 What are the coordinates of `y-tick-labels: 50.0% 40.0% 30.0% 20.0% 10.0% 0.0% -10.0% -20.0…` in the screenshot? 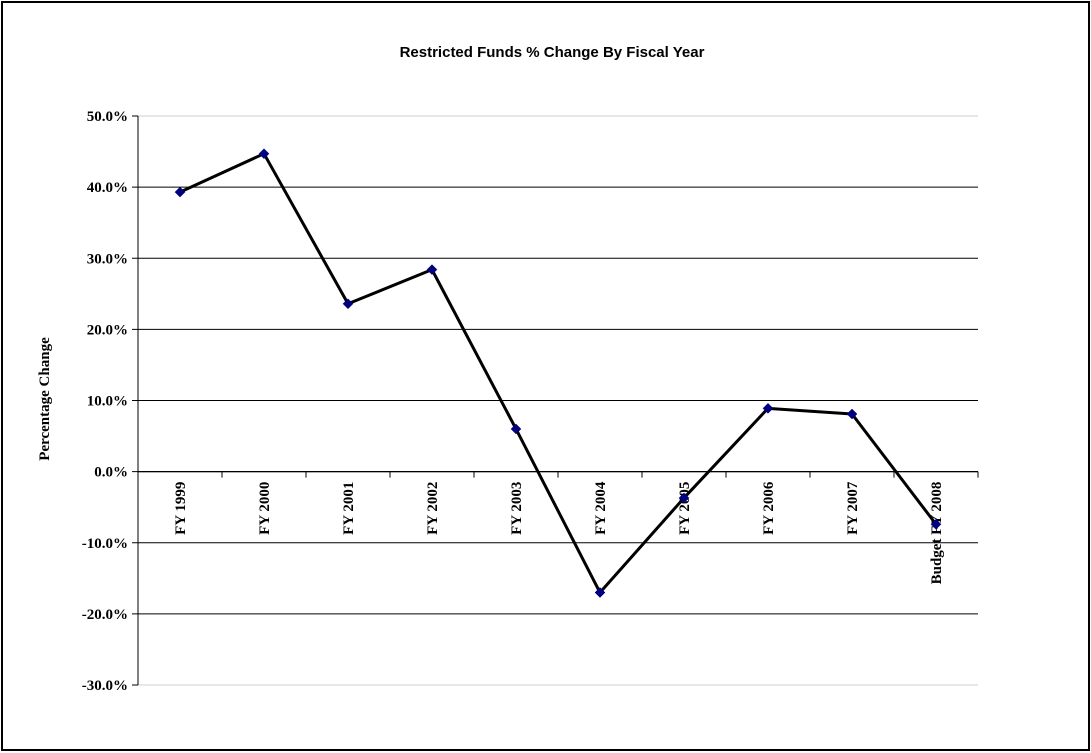 It's located at (105, 401).